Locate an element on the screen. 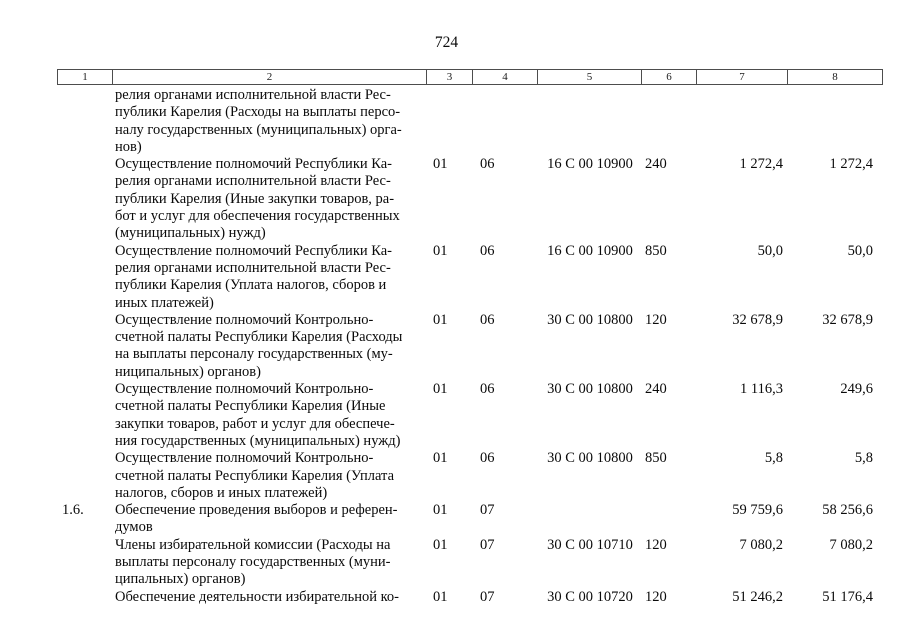 This screenshot has width=905, height=640. cell-amount-second: 50,0 is located at coordinates (860, 250).